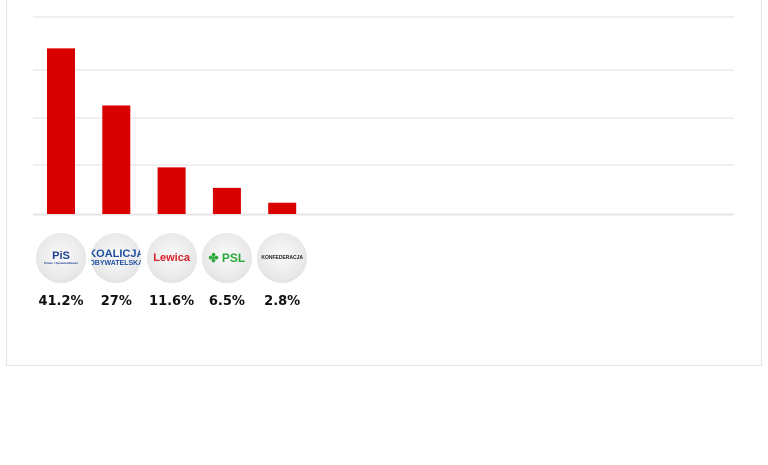  I want to click on logo-subtext: Prawo i Sprawiedliwość, so click(60, 263).